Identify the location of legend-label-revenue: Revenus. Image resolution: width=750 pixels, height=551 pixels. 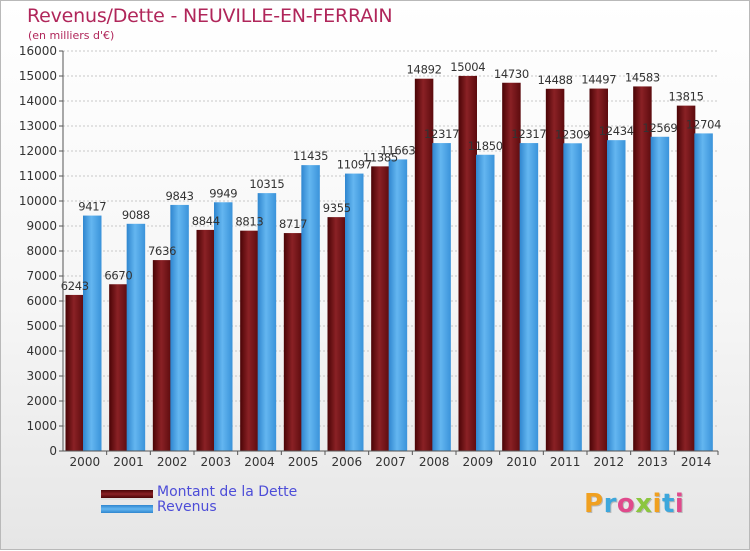
(187, 507).